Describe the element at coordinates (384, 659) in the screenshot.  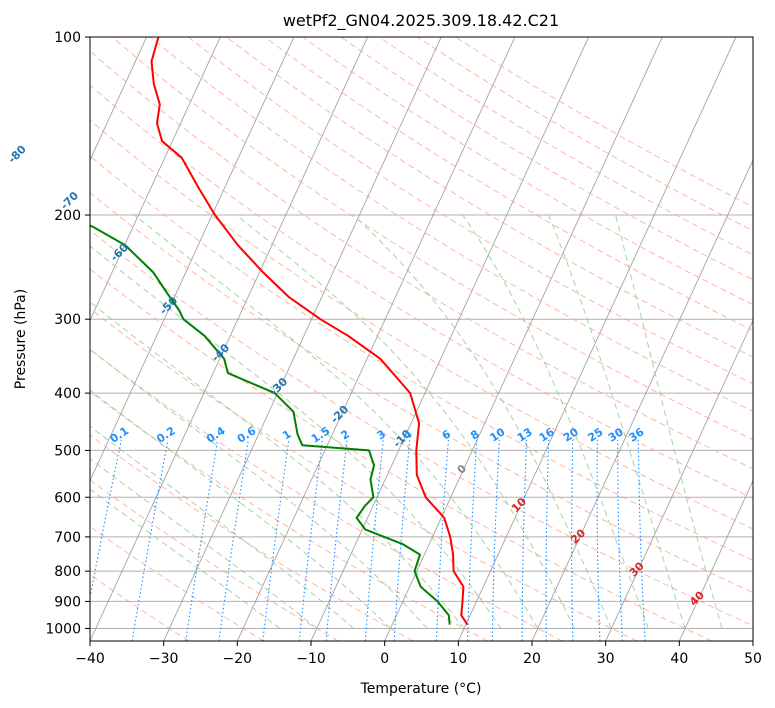
I see `x-tick-label: 0` at that location.